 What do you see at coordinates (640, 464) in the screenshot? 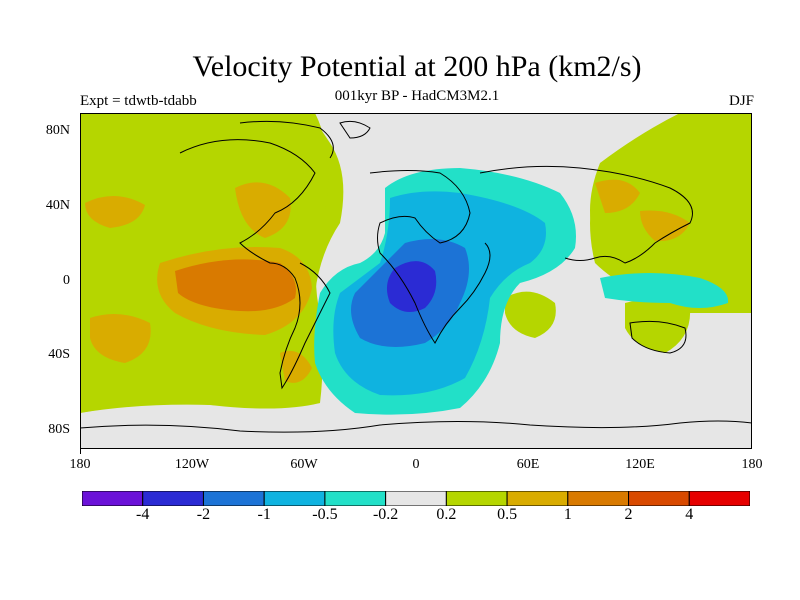
I see `lon-label-120e: 120E` at bounding box center [640, 464].